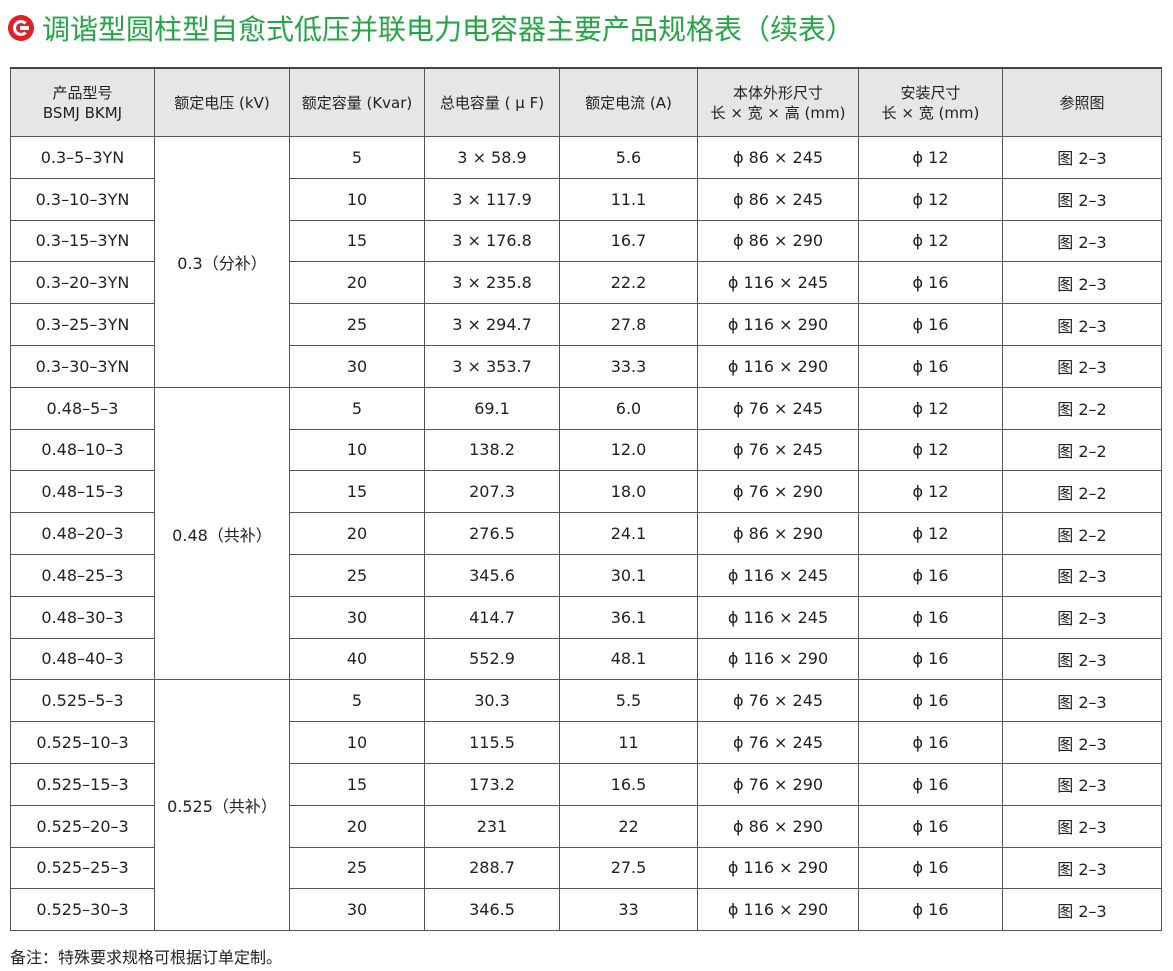 Image resolution: width=1173 pixels, height=971 pixels. What do you see at coordinates (82, 742) in the screenshot?
I see `cell-model: 0.525–10–3` at bounding box center [82, 742].